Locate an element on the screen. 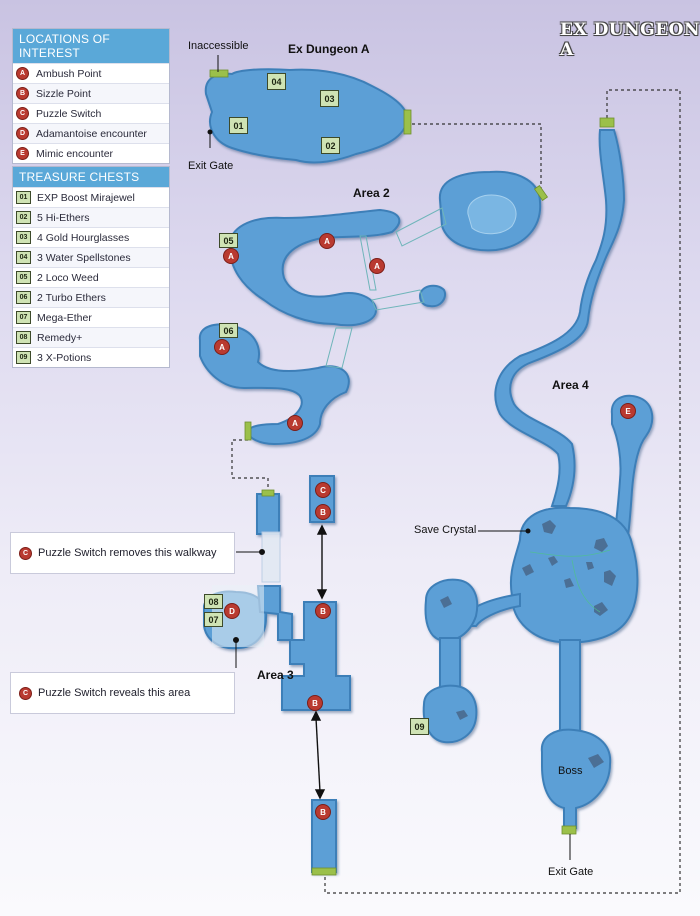 This screenshot has width=700, height=916. map-chest-04: 04 is located at coordinates (276, 81).